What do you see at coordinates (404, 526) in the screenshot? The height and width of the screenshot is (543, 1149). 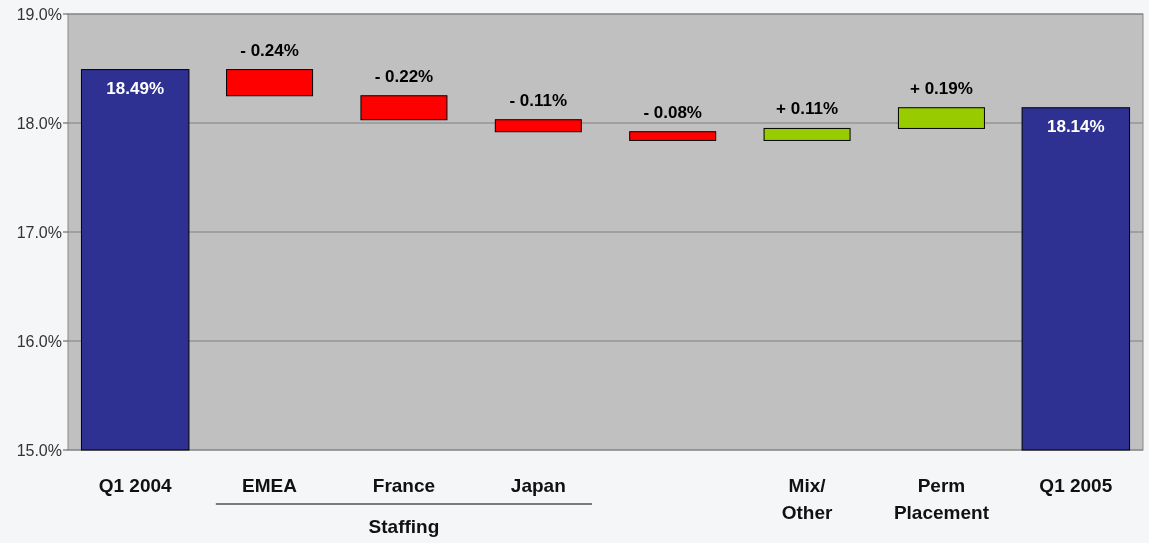 I see `text: Staffing` at bounding box center [404, 526].